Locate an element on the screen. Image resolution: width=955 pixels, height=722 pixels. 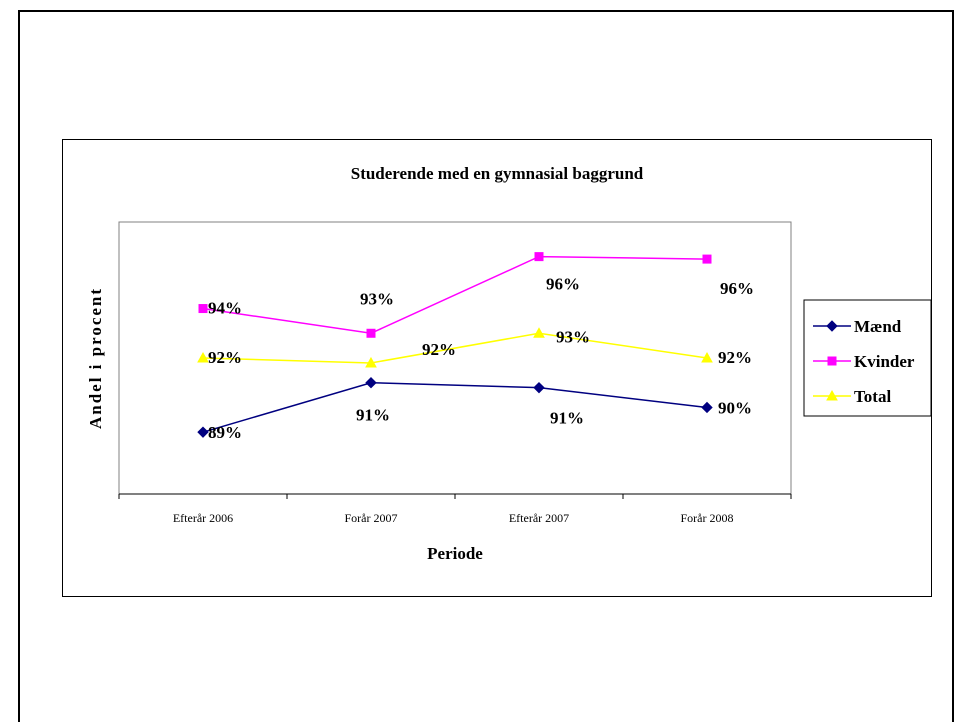
series-total is located at coordinates (455, 347).